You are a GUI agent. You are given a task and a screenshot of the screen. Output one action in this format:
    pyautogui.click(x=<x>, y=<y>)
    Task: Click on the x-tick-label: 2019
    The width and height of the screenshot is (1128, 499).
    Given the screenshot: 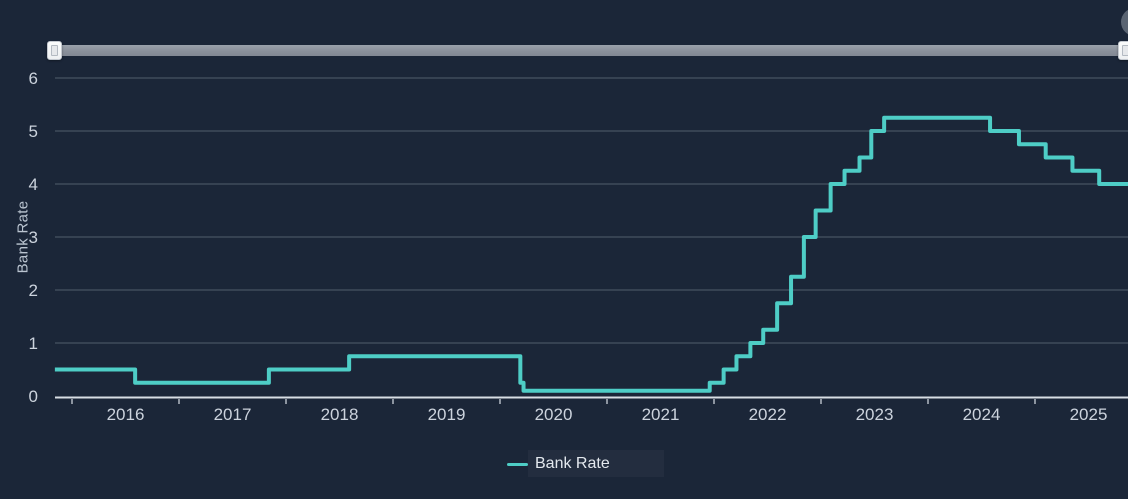 What is the action you would take?
    pyautogui.click(x=447, y=414)
    